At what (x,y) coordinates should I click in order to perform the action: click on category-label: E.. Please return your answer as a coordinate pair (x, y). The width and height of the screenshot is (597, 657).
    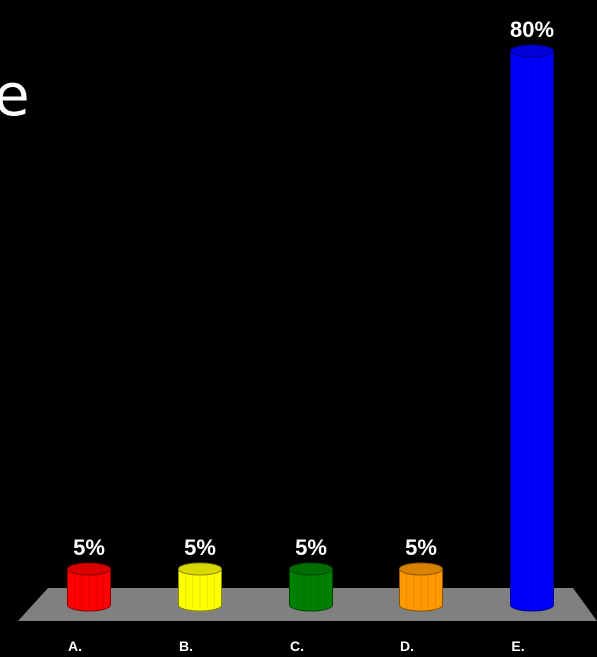
    Looking at the image, I should click on (517, 646).